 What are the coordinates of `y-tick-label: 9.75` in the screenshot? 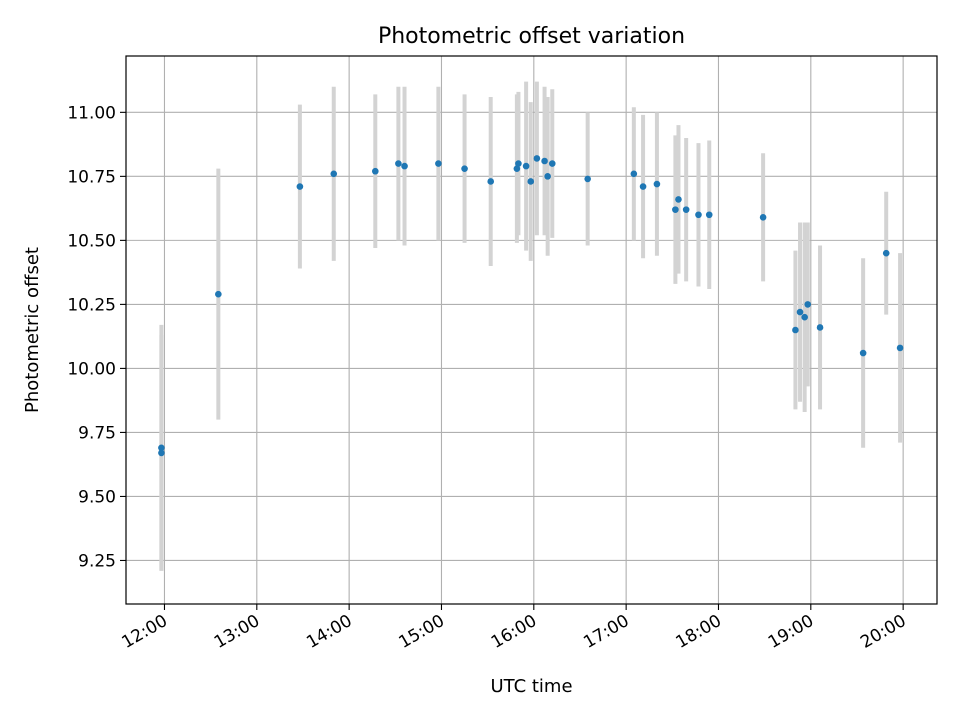 It's located at (97, 433).